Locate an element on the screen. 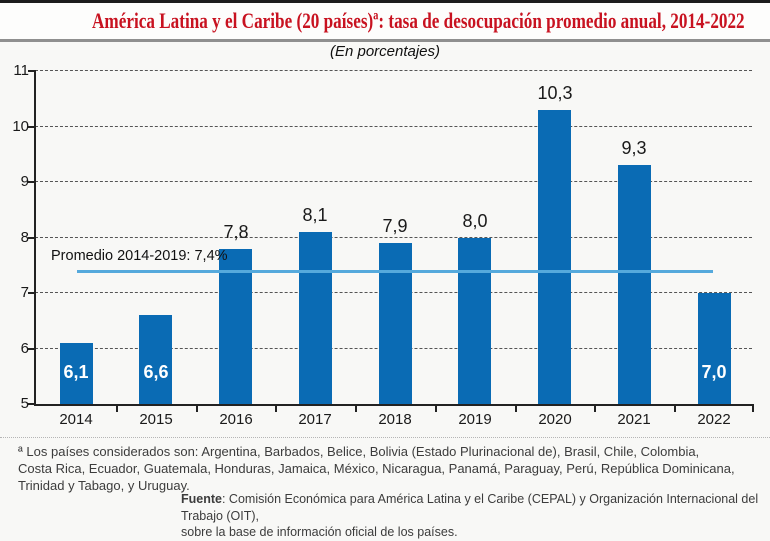 This screenshot has height=541, width=770. x-axis is located at coordinates (394, 405).